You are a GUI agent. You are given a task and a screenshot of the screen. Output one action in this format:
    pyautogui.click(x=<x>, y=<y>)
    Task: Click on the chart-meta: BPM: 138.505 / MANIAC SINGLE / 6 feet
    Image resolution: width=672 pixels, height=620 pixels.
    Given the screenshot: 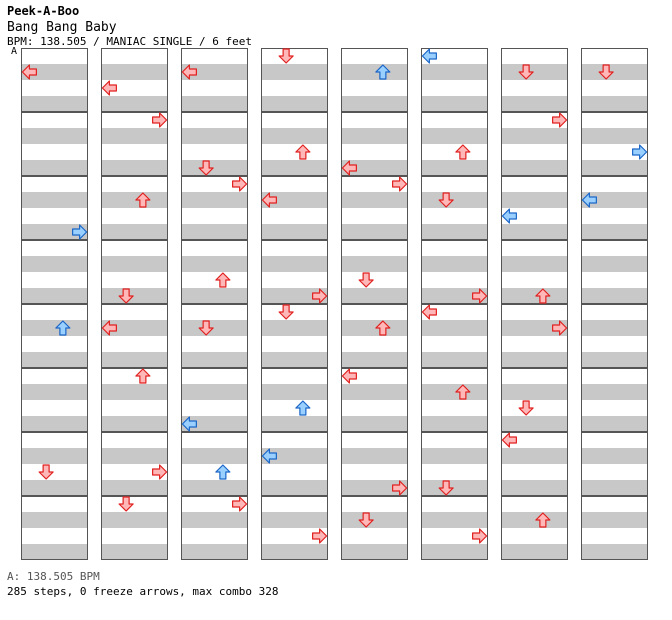 What is the action you would take?
    pyautogui.click(x=130, y=41)
    